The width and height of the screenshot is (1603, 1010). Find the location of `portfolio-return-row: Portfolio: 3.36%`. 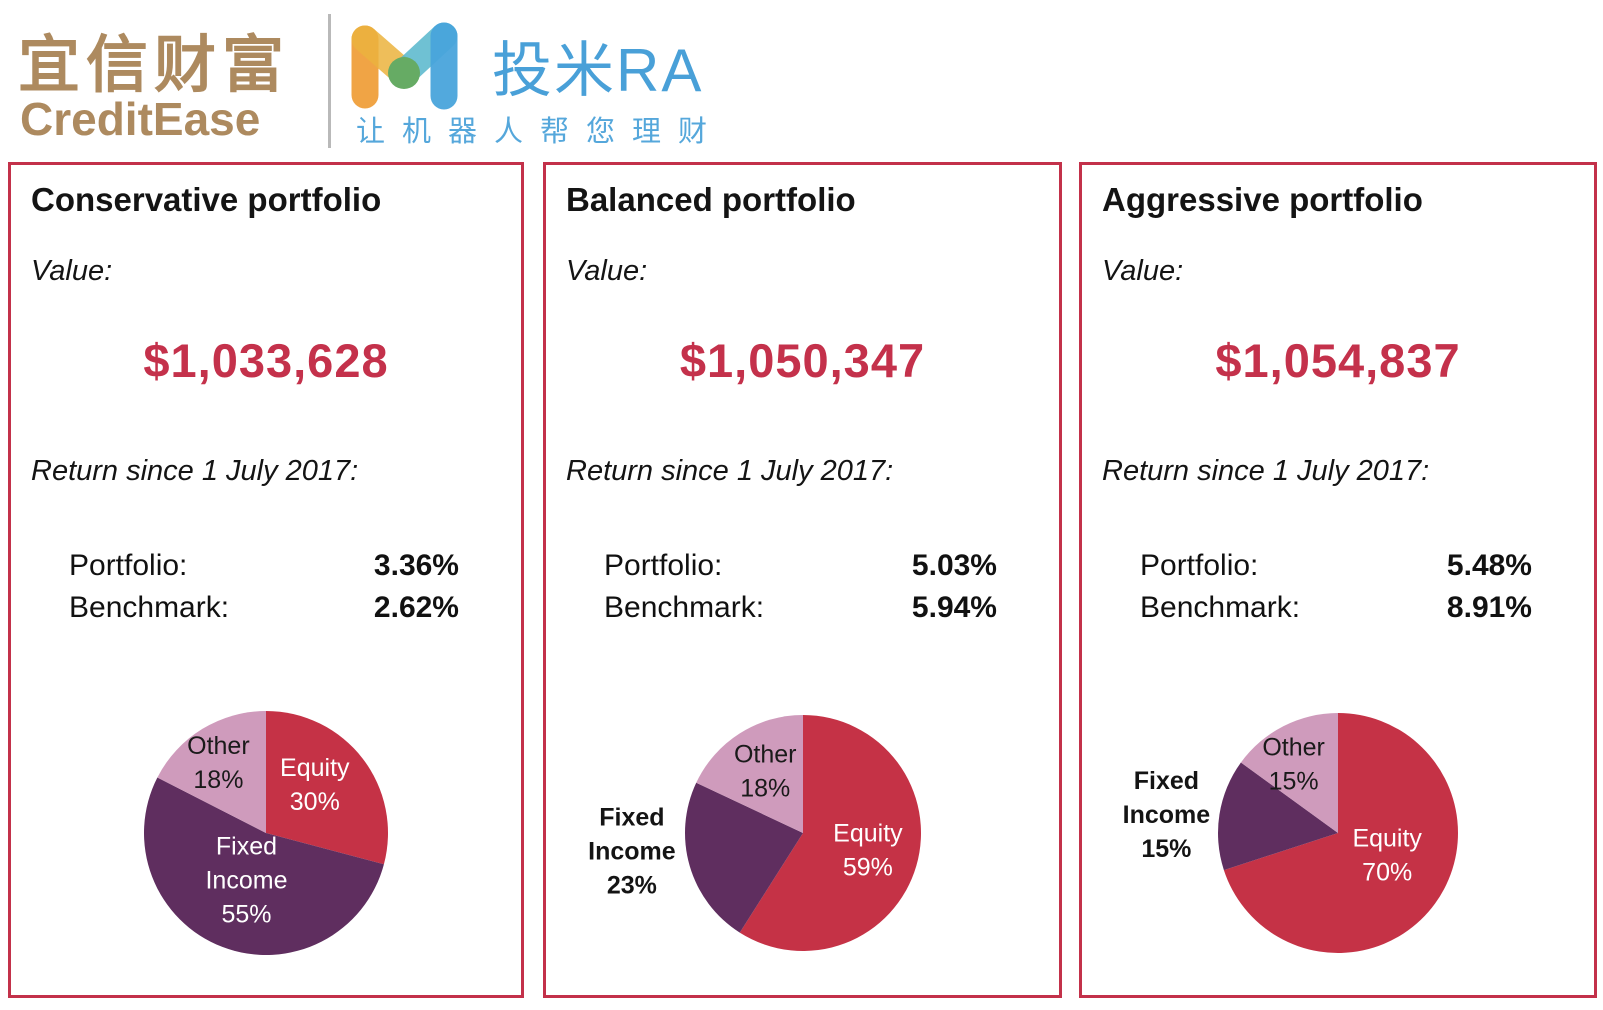

portfolio-return-row: Portfolio: 3.36% is located at coordinates (264, 566).